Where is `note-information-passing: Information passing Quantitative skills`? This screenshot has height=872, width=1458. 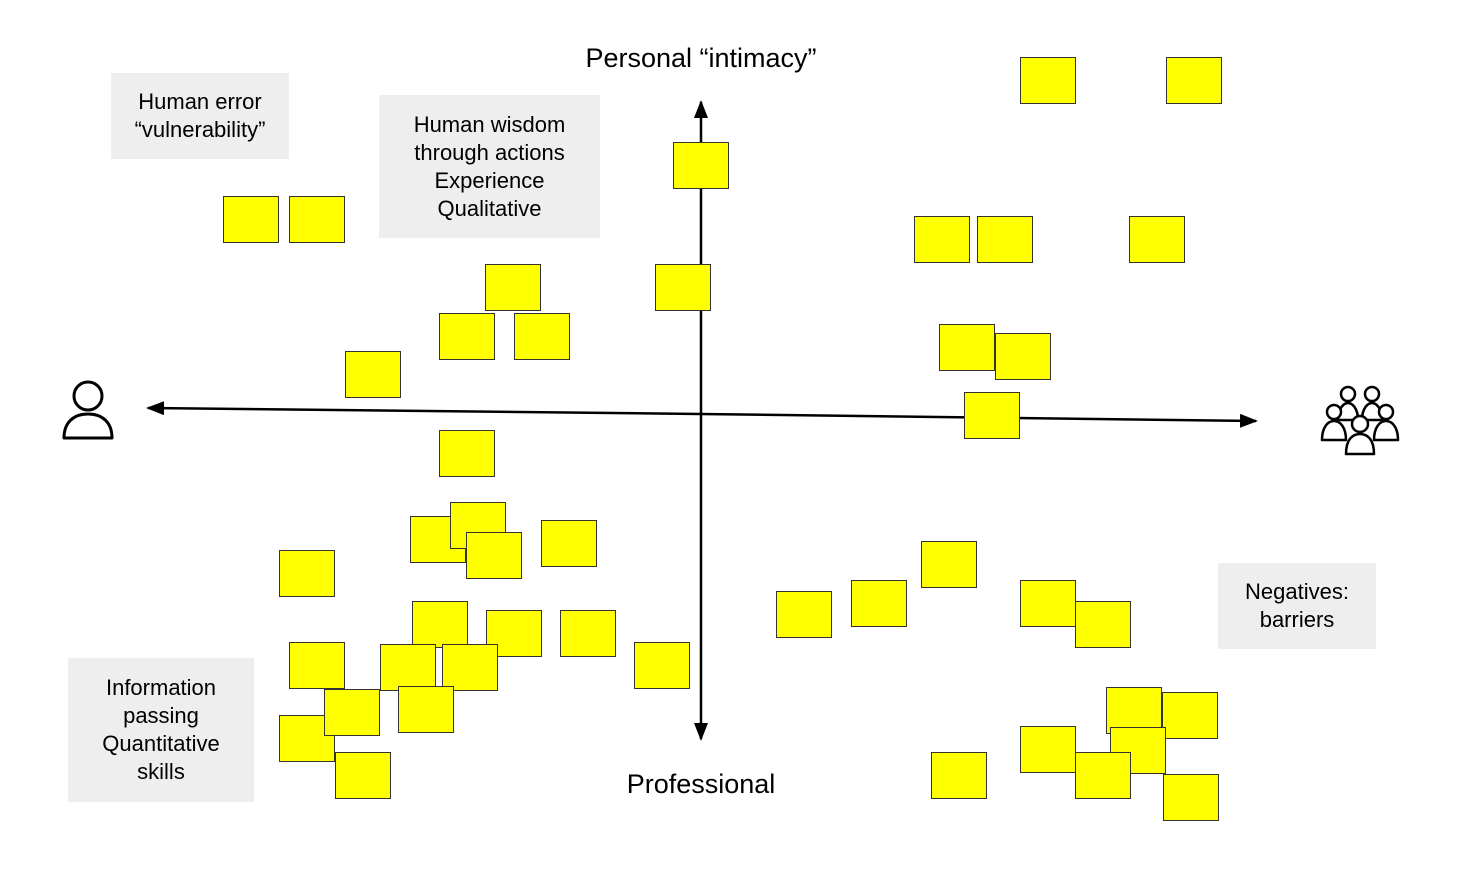
note-information-passing: Information passing Quantitative skills is located at coordinates (161, 730).